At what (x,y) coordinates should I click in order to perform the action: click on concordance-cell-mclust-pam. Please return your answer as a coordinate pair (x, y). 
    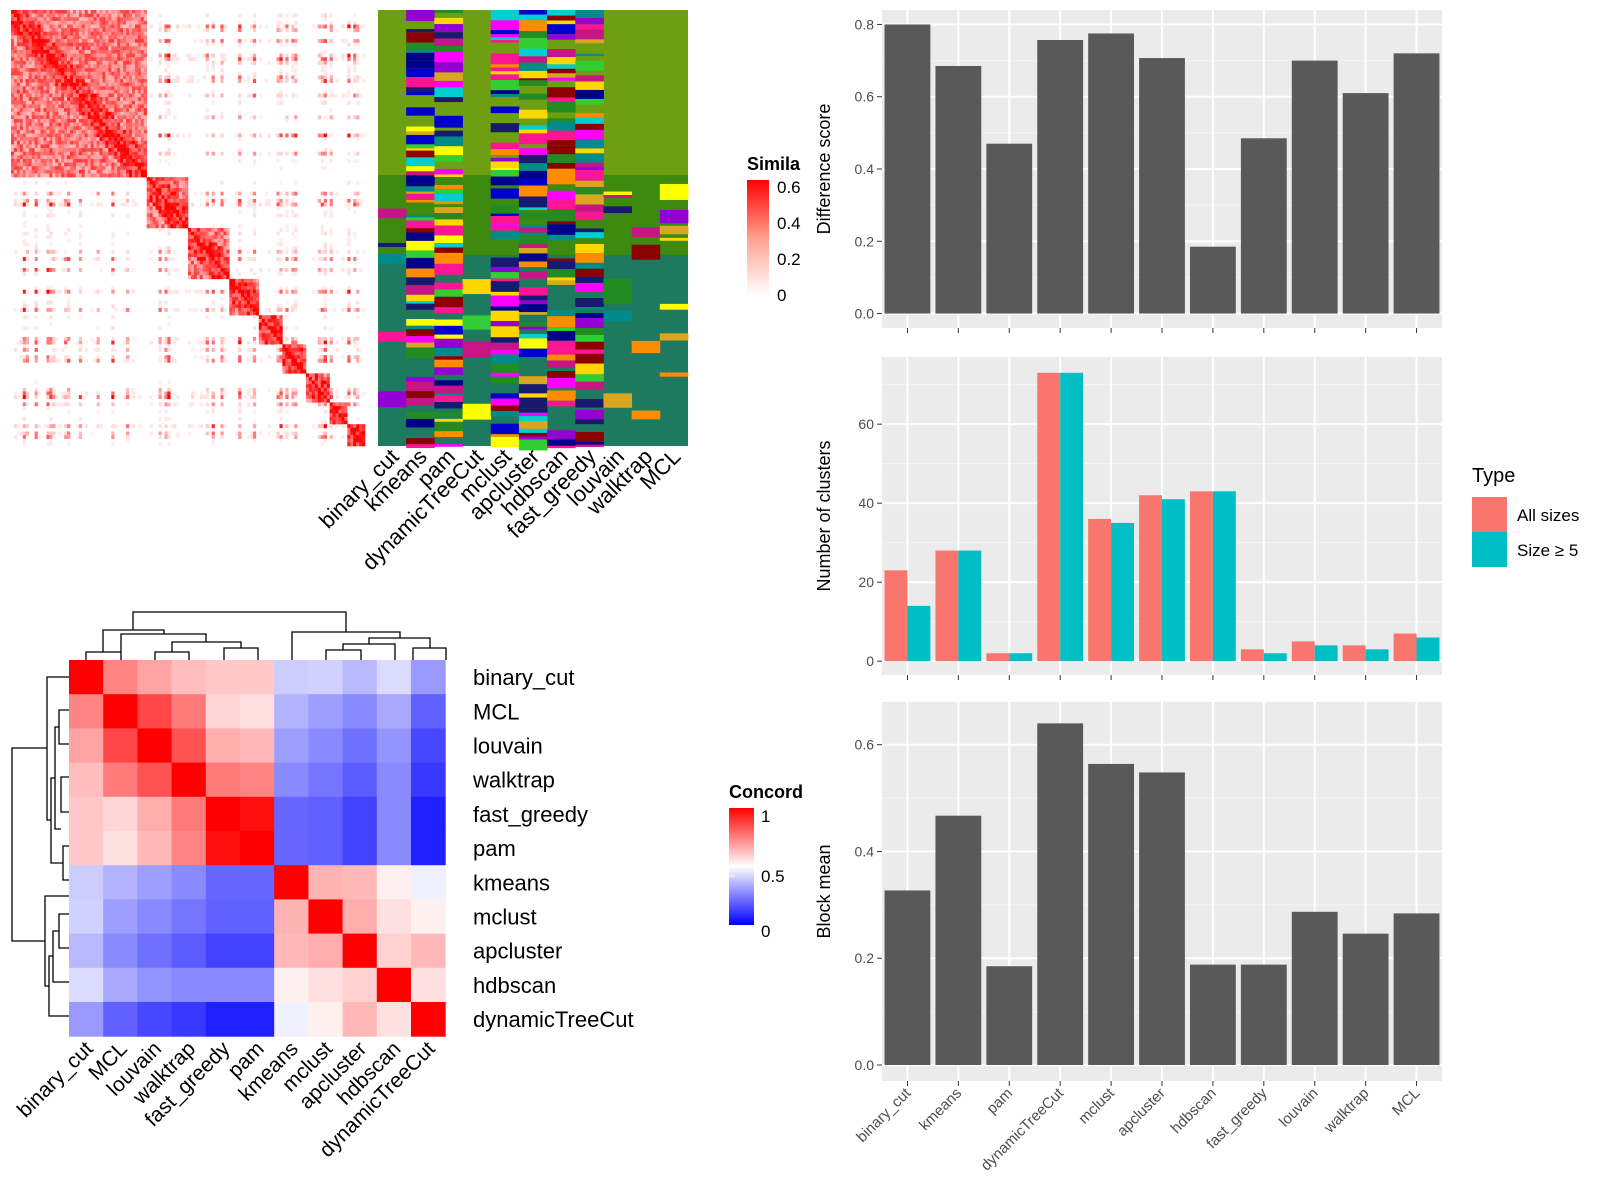
    Looking at the image, I should click on (257, 917).